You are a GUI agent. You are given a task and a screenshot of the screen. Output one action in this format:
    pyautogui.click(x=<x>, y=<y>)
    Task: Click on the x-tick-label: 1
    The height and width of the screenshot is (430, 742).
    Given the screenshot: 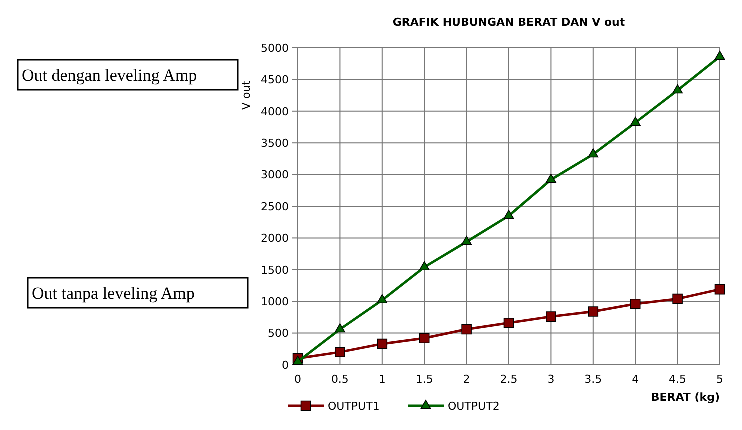 What is the action you would take?
    pyautogui.click(x=382, y=379)
    